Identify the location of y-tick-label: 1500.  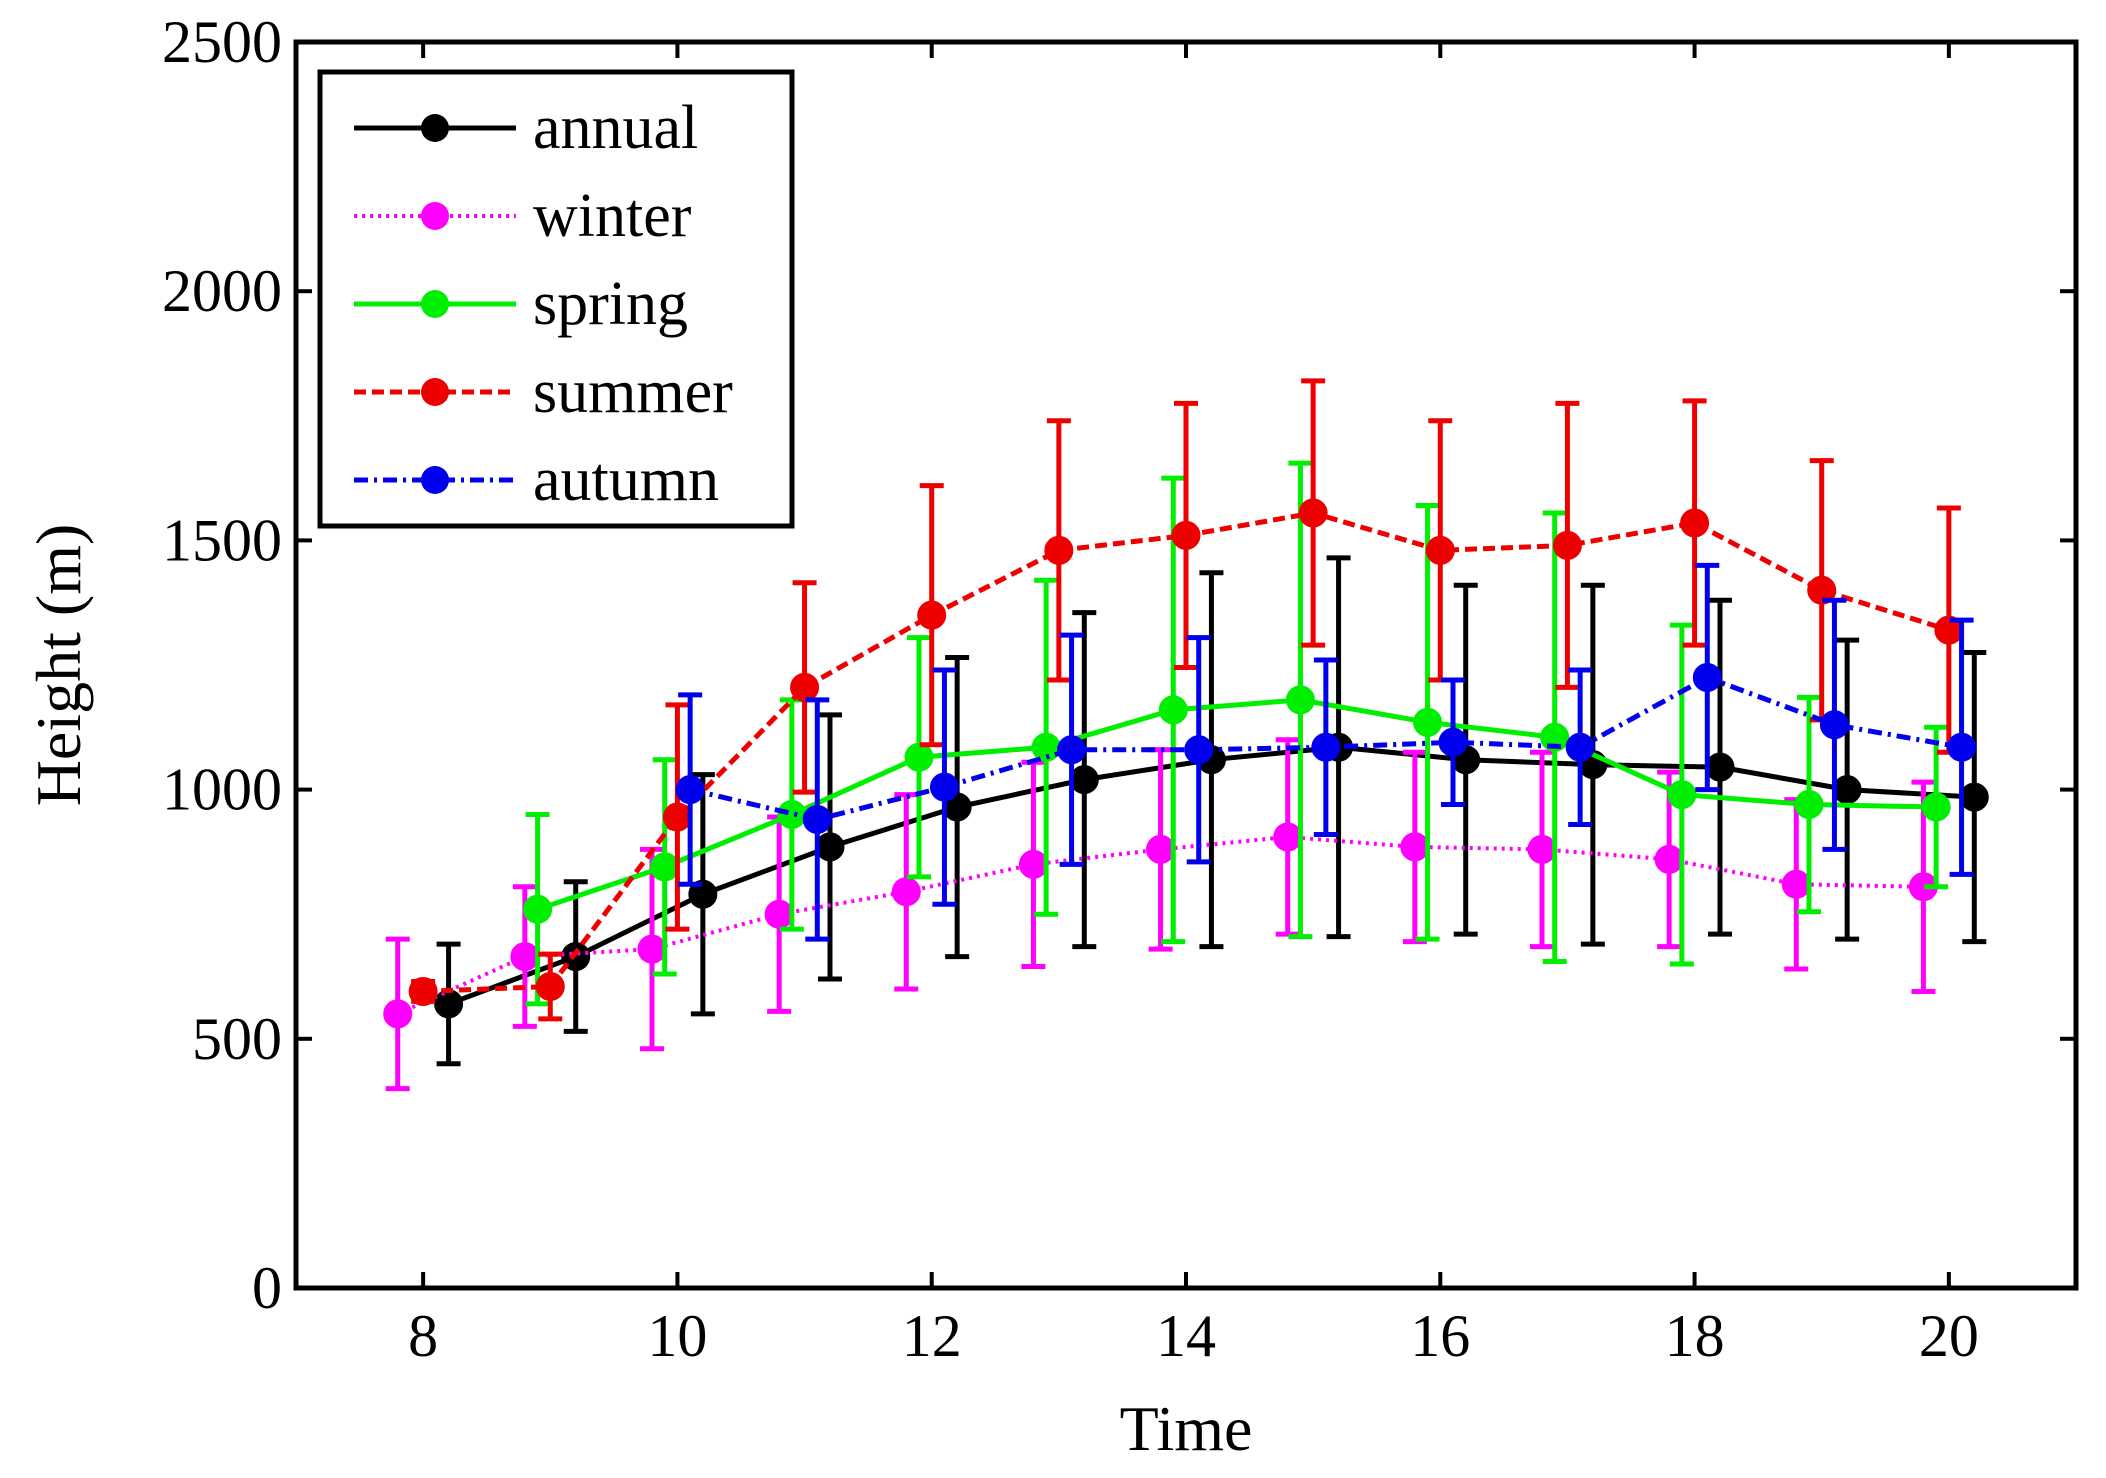
(222, 540).